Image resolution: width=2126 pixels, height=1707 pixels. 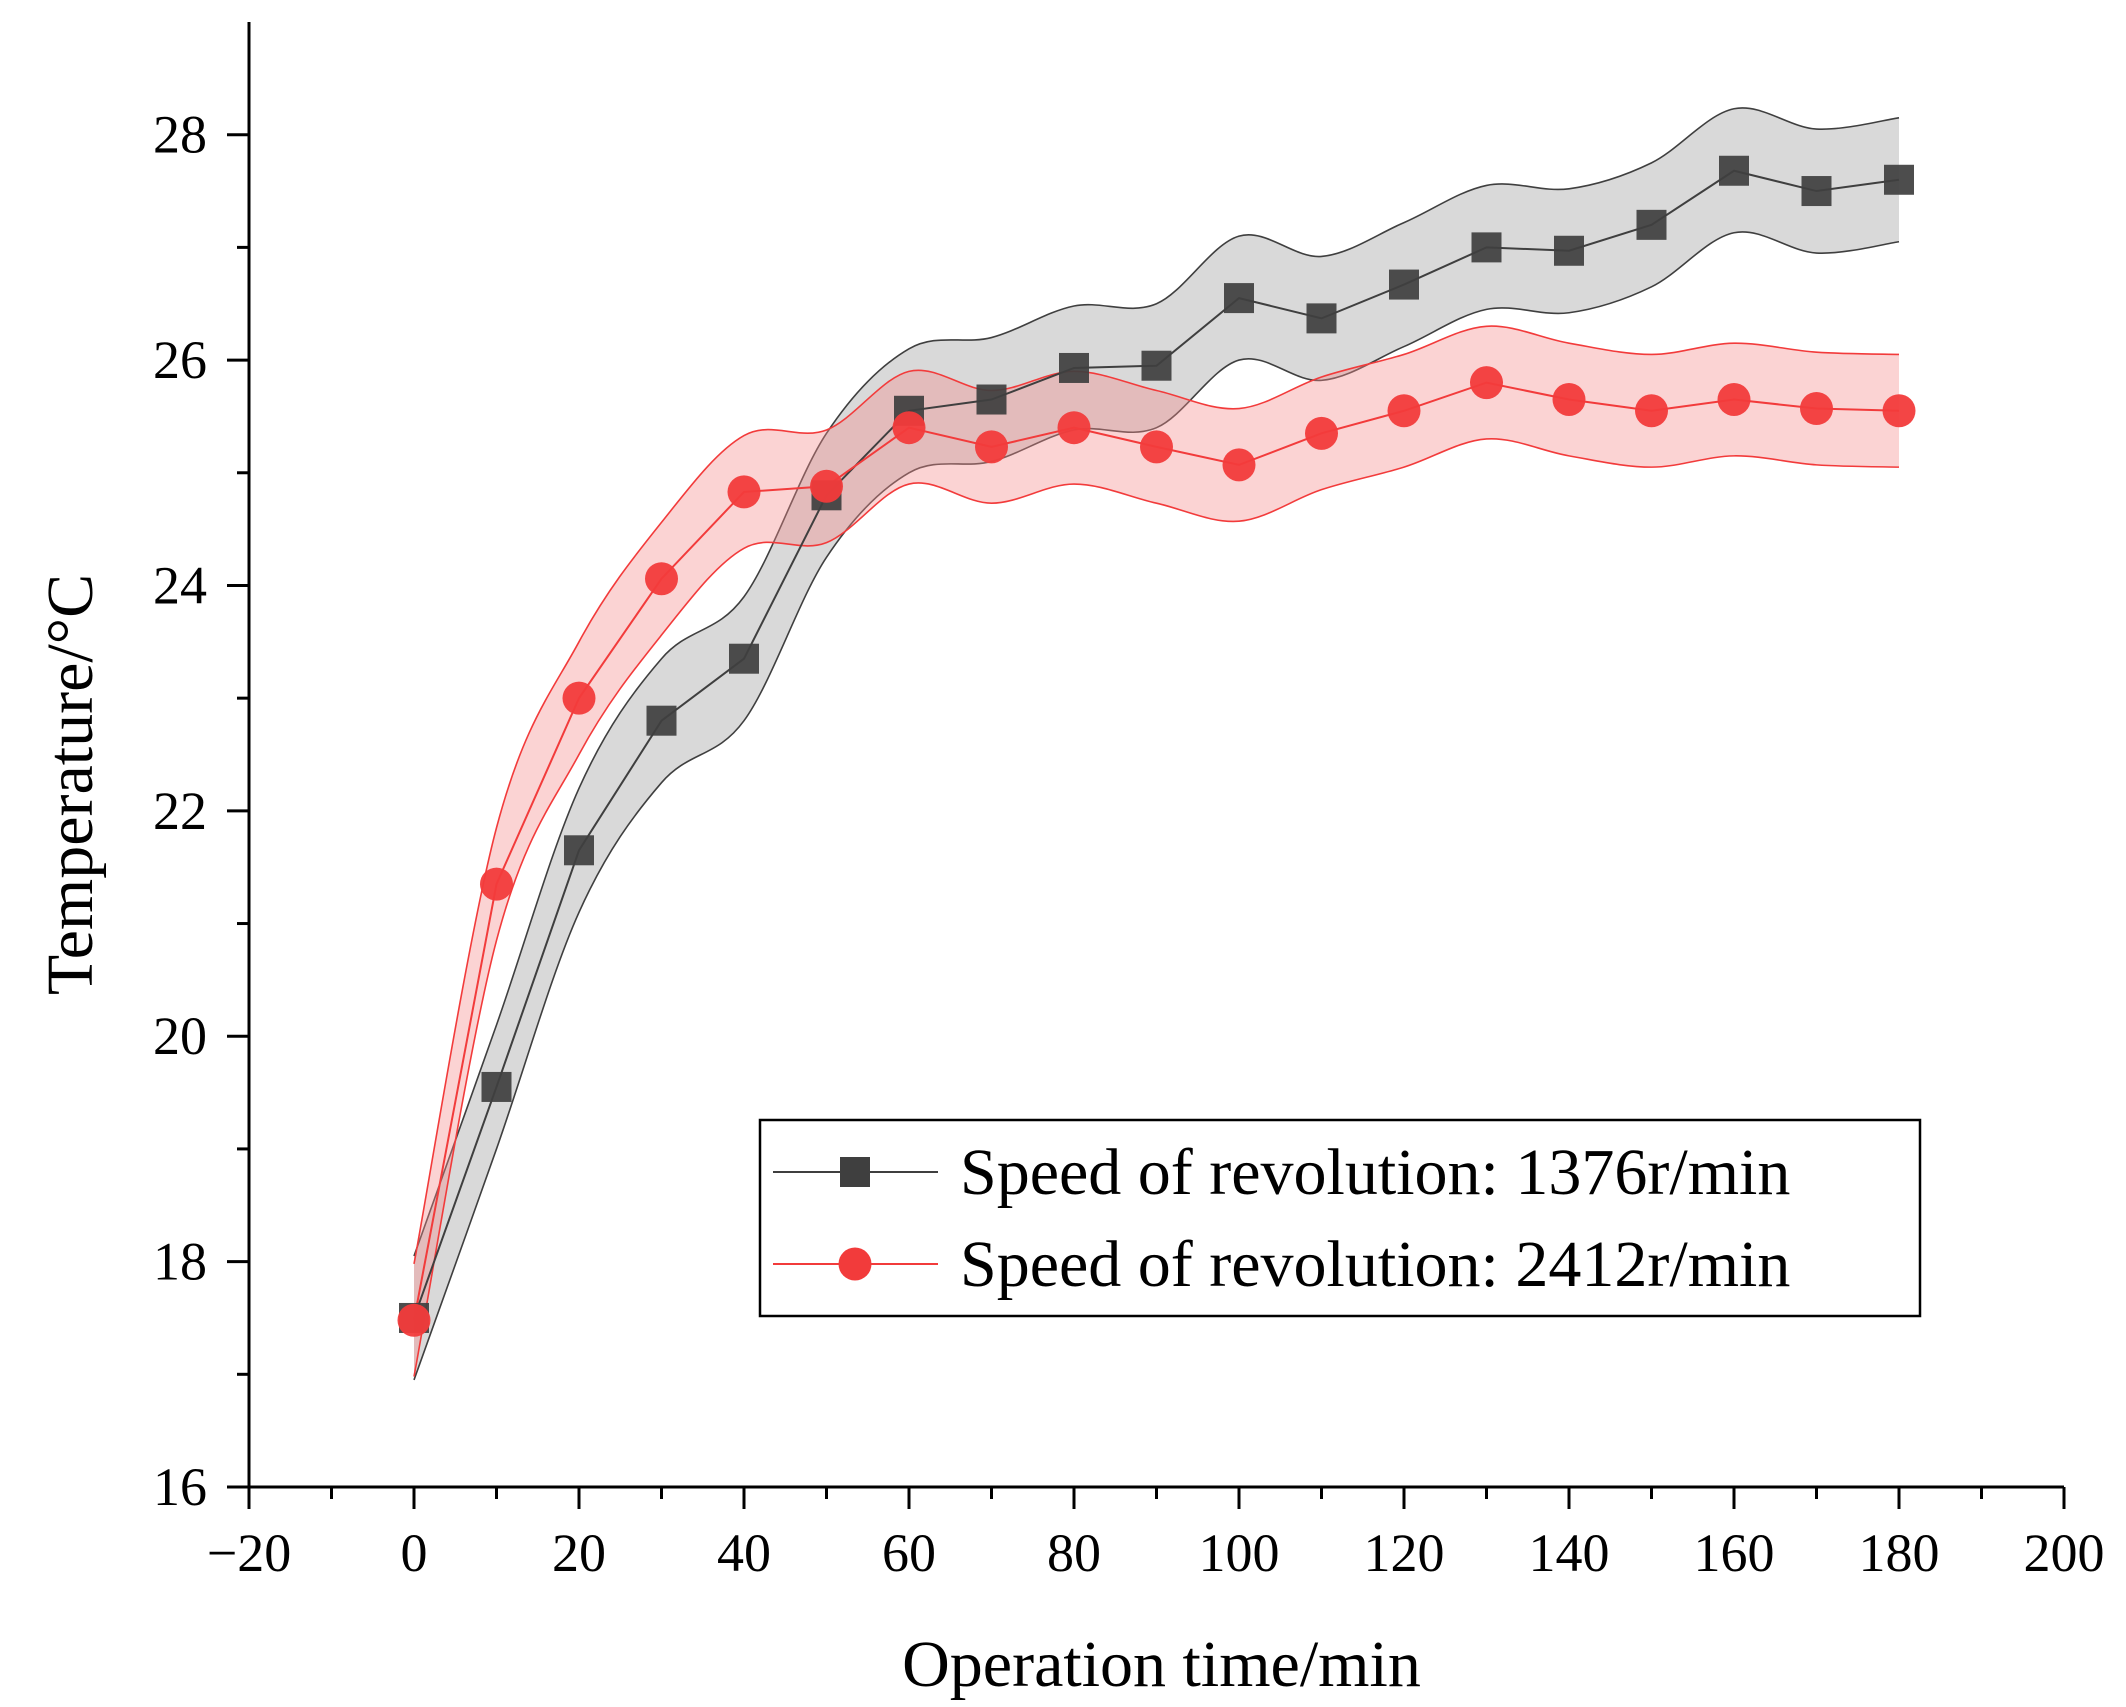 What do you see at coordinates (70, 784) in the screenshot?
I see `y-axis-title: Temperature/°C` at bounding box center [70, 784].